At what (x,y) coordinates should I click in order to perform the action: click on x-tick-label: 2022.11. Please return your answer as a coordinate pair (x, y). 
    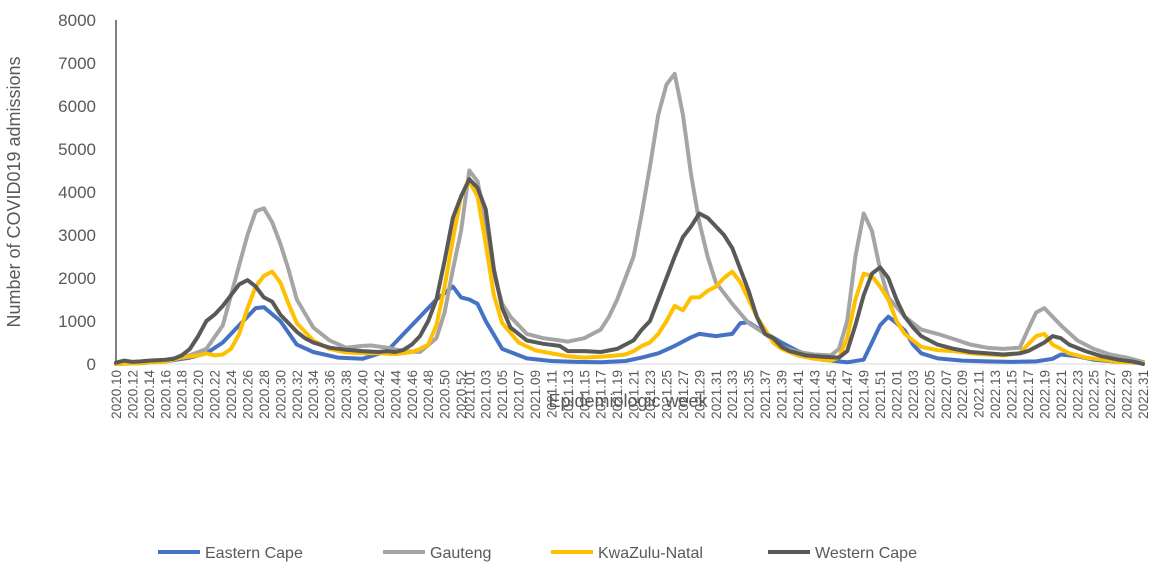
    Looking at the image, I should click on (979, 394).